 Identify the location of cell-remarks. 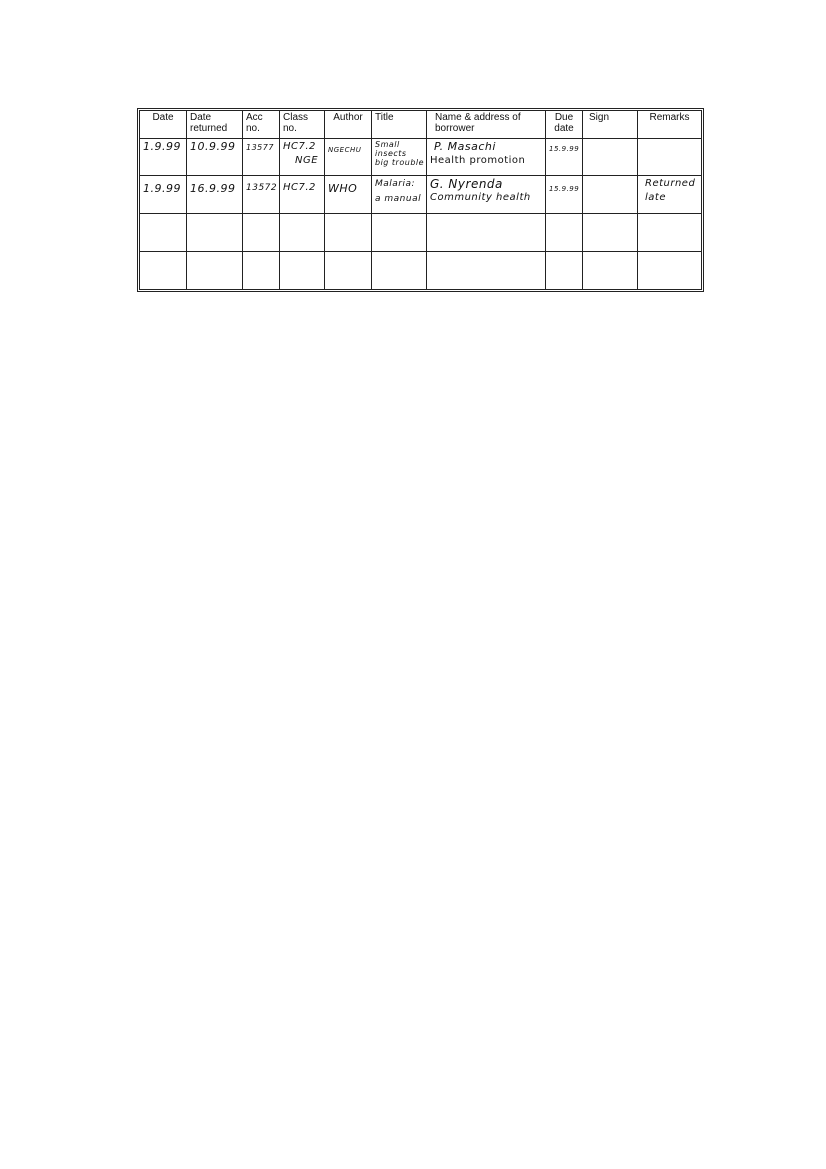
(669, 157).